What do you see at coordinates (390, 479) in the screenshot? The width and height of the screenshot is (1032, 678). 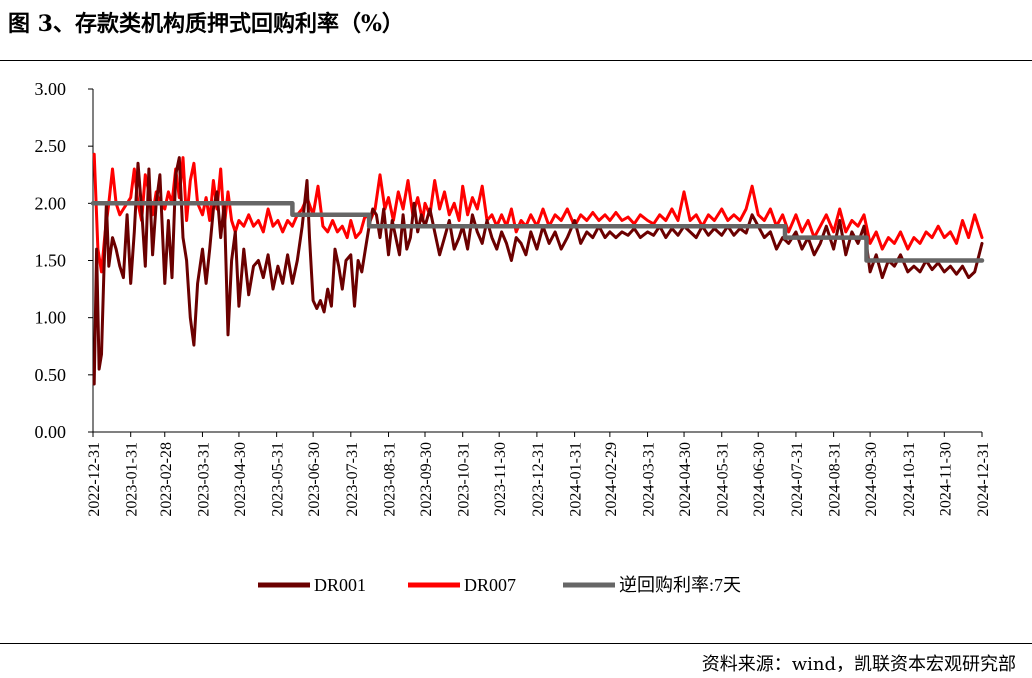 I see `x-tick-label: 2023-08-31` at bounding box center [390, 479].